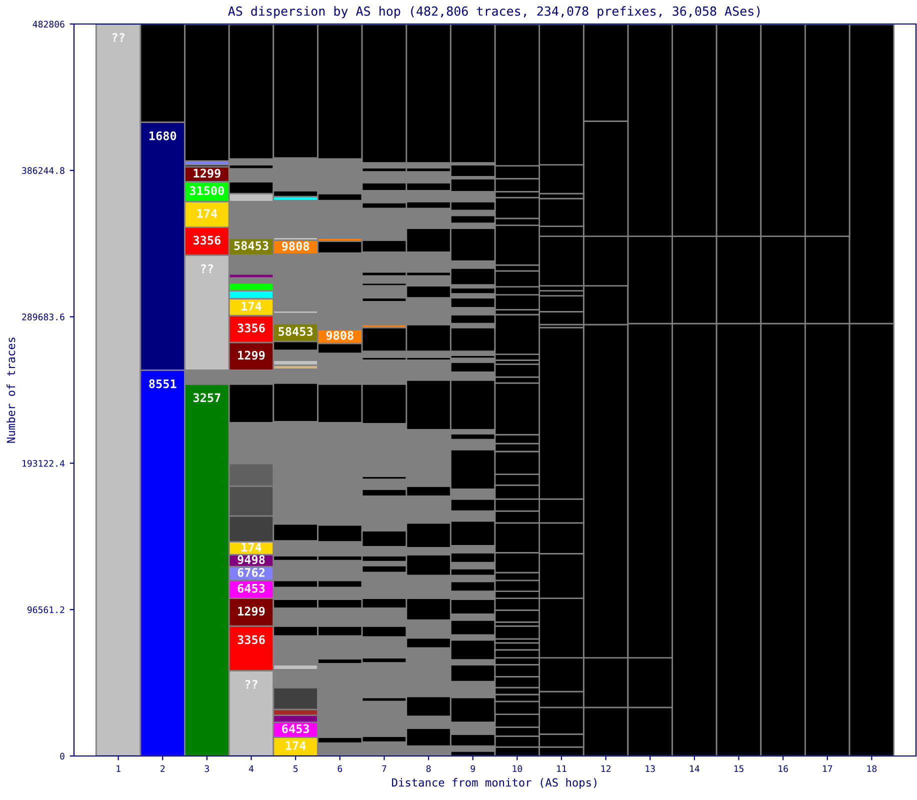 The height and width of the screenshot is (800, 917). Describe the element at coordinates (118, 768) in the screenshot. I see `x-tick-label: 1` at that location.